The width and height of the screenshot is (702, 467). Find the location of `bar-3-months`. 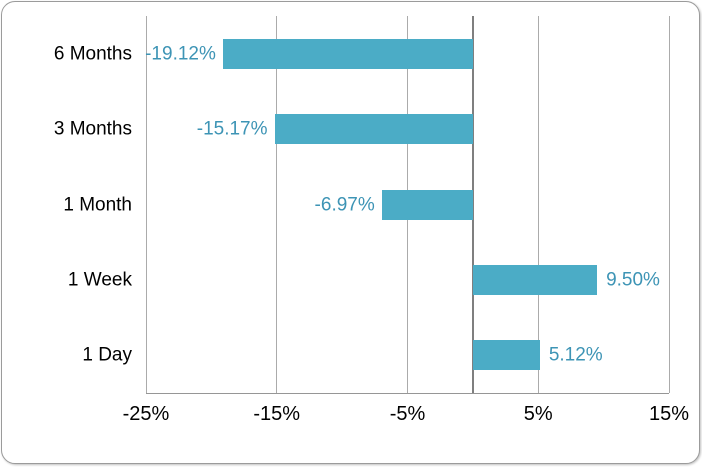

bar-3-months is located at coordinates (373, 129).